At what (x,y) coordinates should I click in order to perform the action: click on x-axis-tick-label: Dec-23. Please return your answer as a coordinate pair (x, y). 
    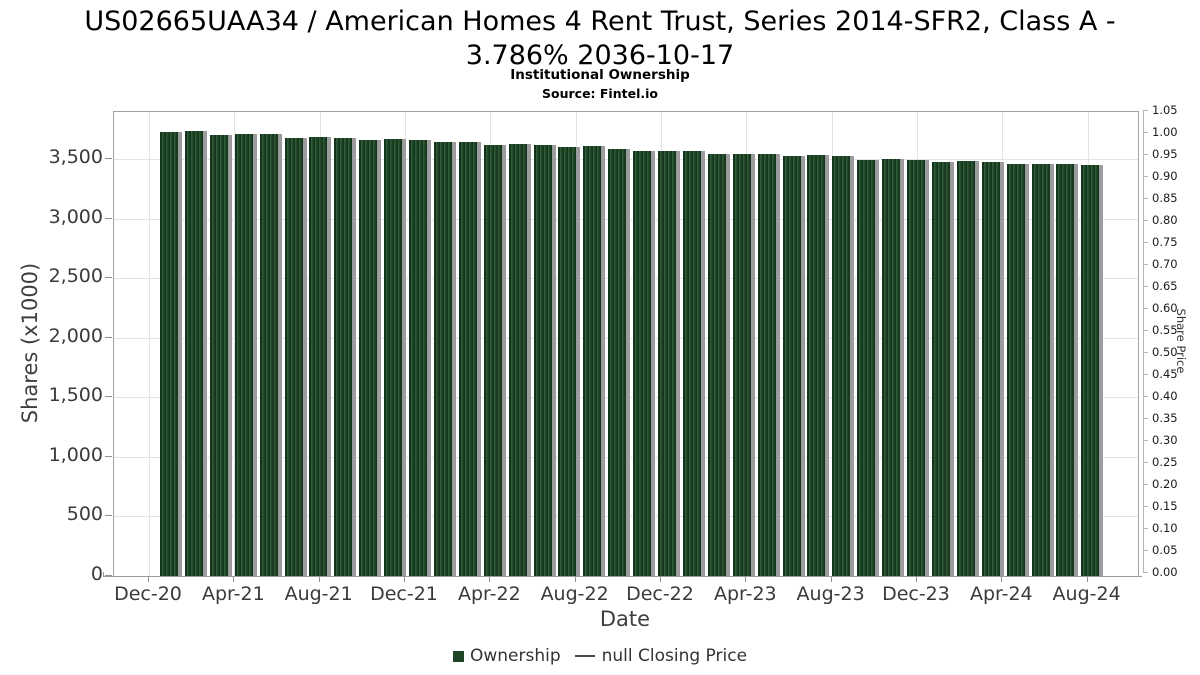
    Looking at the image, I should click on (916, 594).